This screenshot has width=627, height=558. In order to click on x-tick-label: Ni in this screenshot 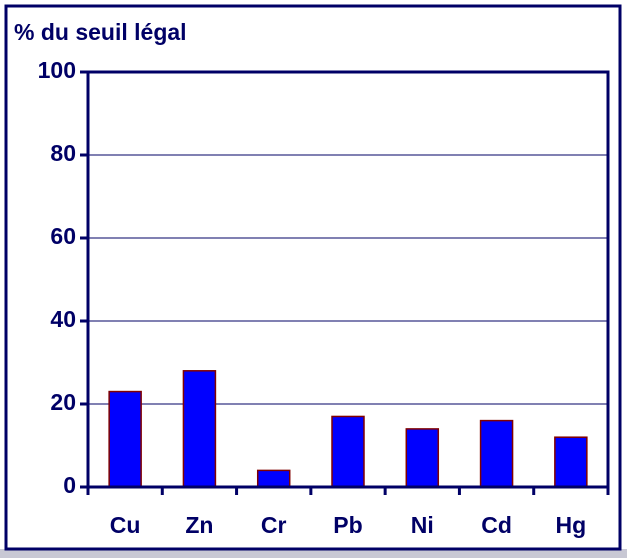, I will do `click(422, 525)`.